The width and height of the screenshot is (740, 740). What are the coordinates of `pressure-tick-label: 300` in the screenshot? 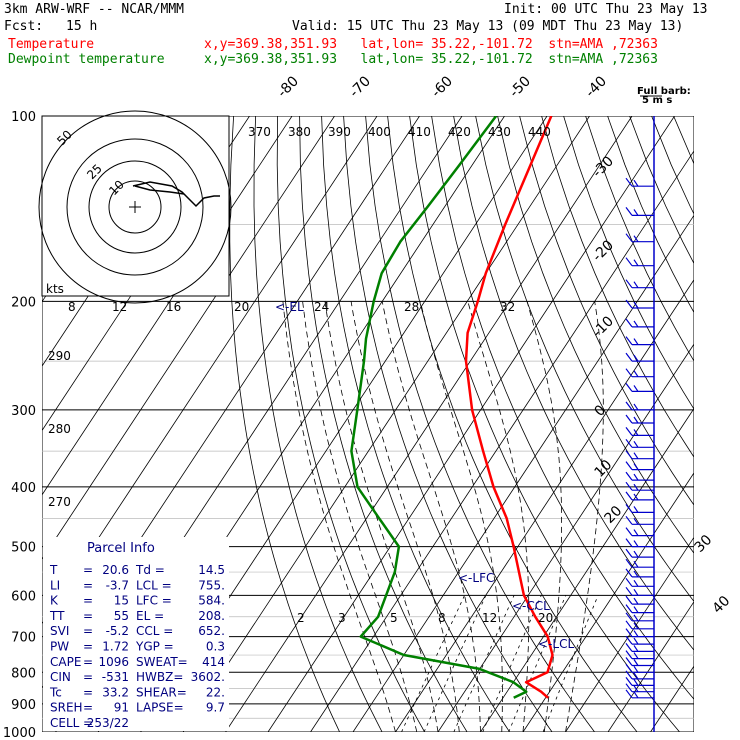 It's located at (23, 411).